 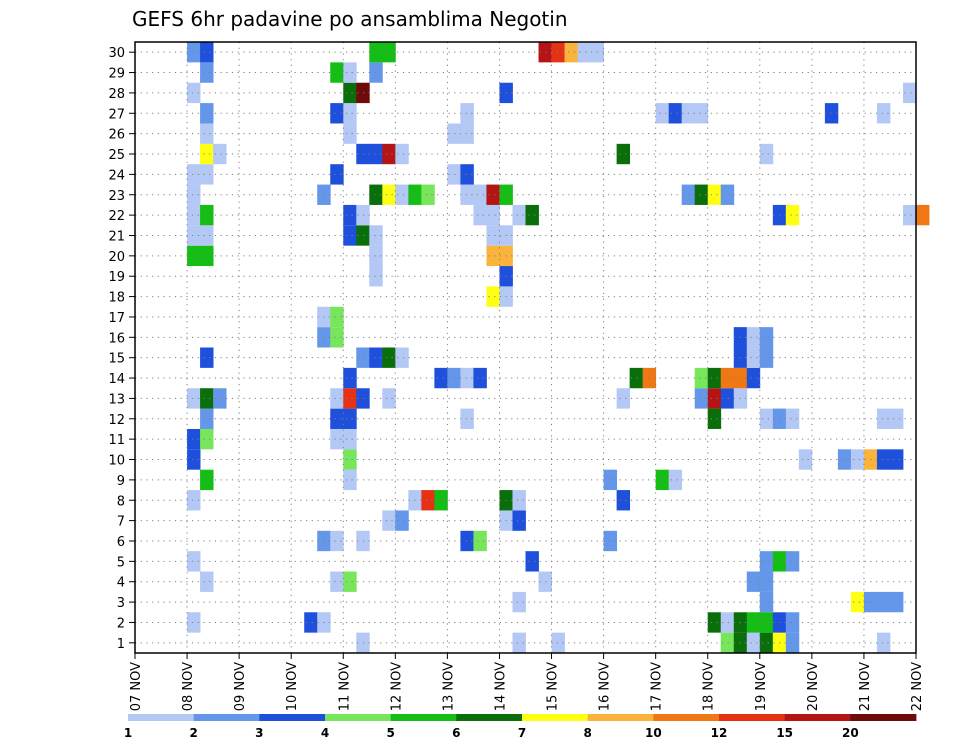 I want to click on y-tick-label: 8, so click(x=121, y=501).